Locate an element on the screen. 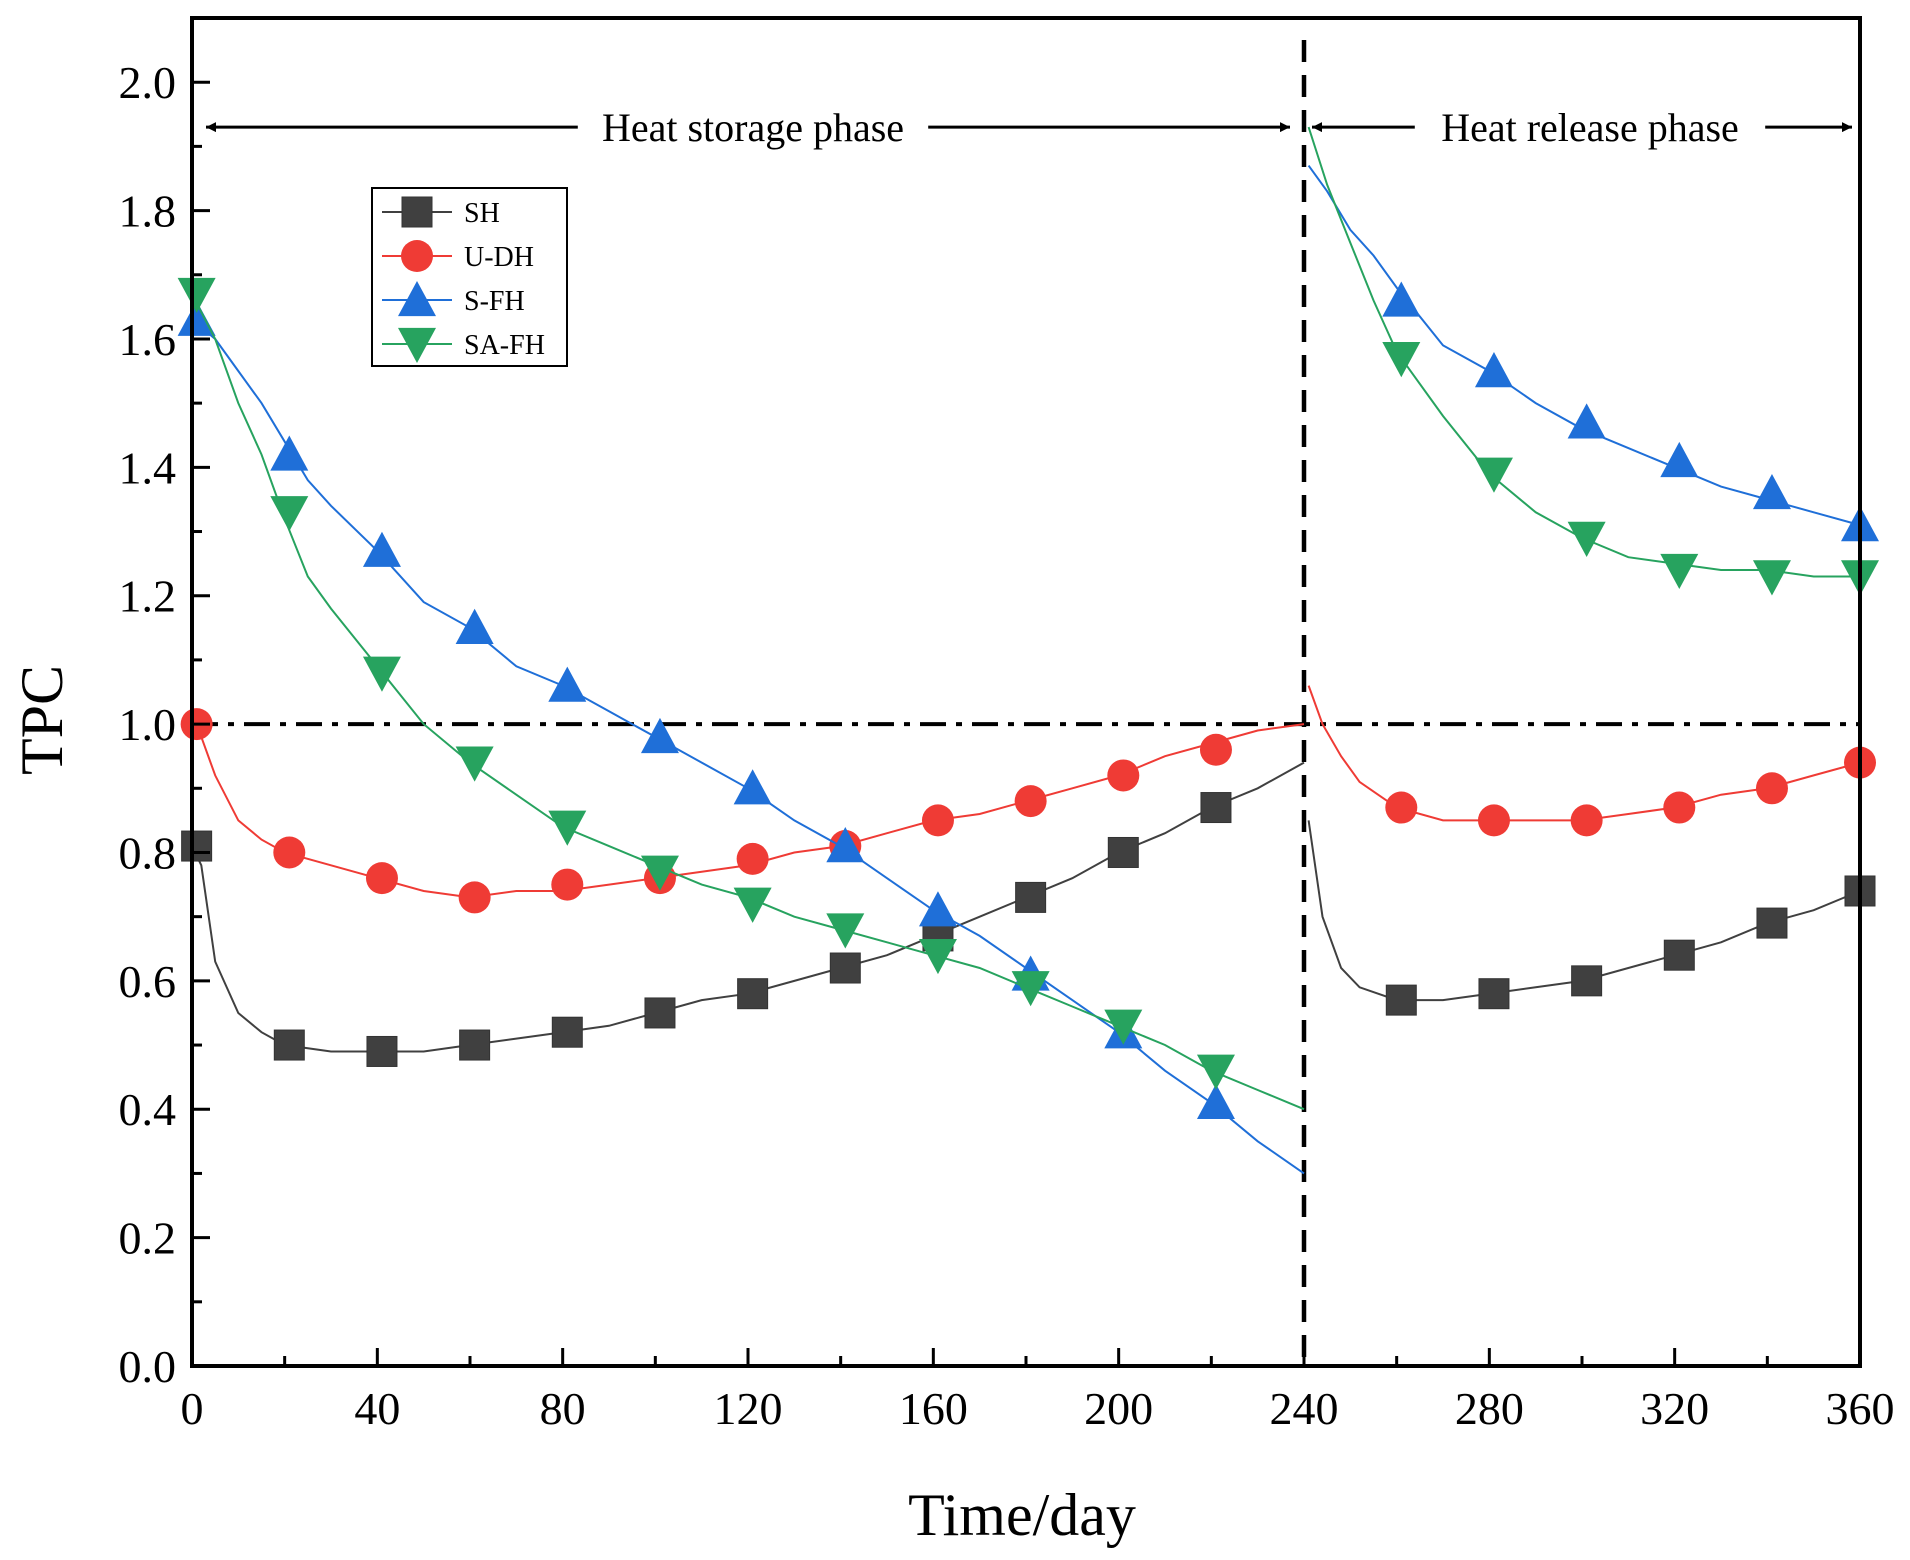 This screenshot has height=1560, width=1910. legend: SH U-DH S-FH SA-FH is located at coordinates (469, 277).